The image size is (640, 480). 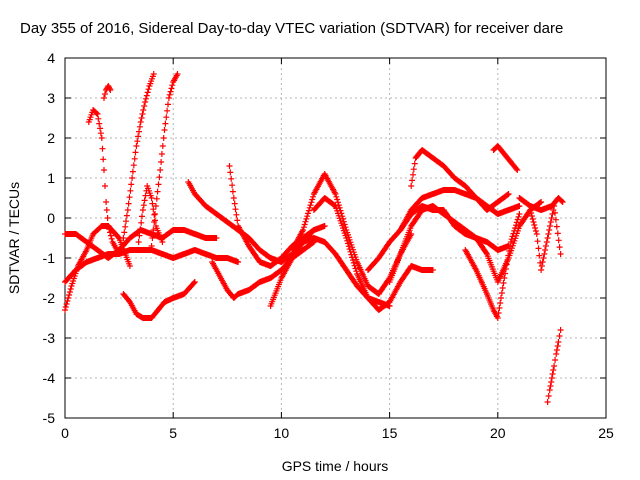 I want to click on x-tick-label: 15, so click(x=390, y=433).